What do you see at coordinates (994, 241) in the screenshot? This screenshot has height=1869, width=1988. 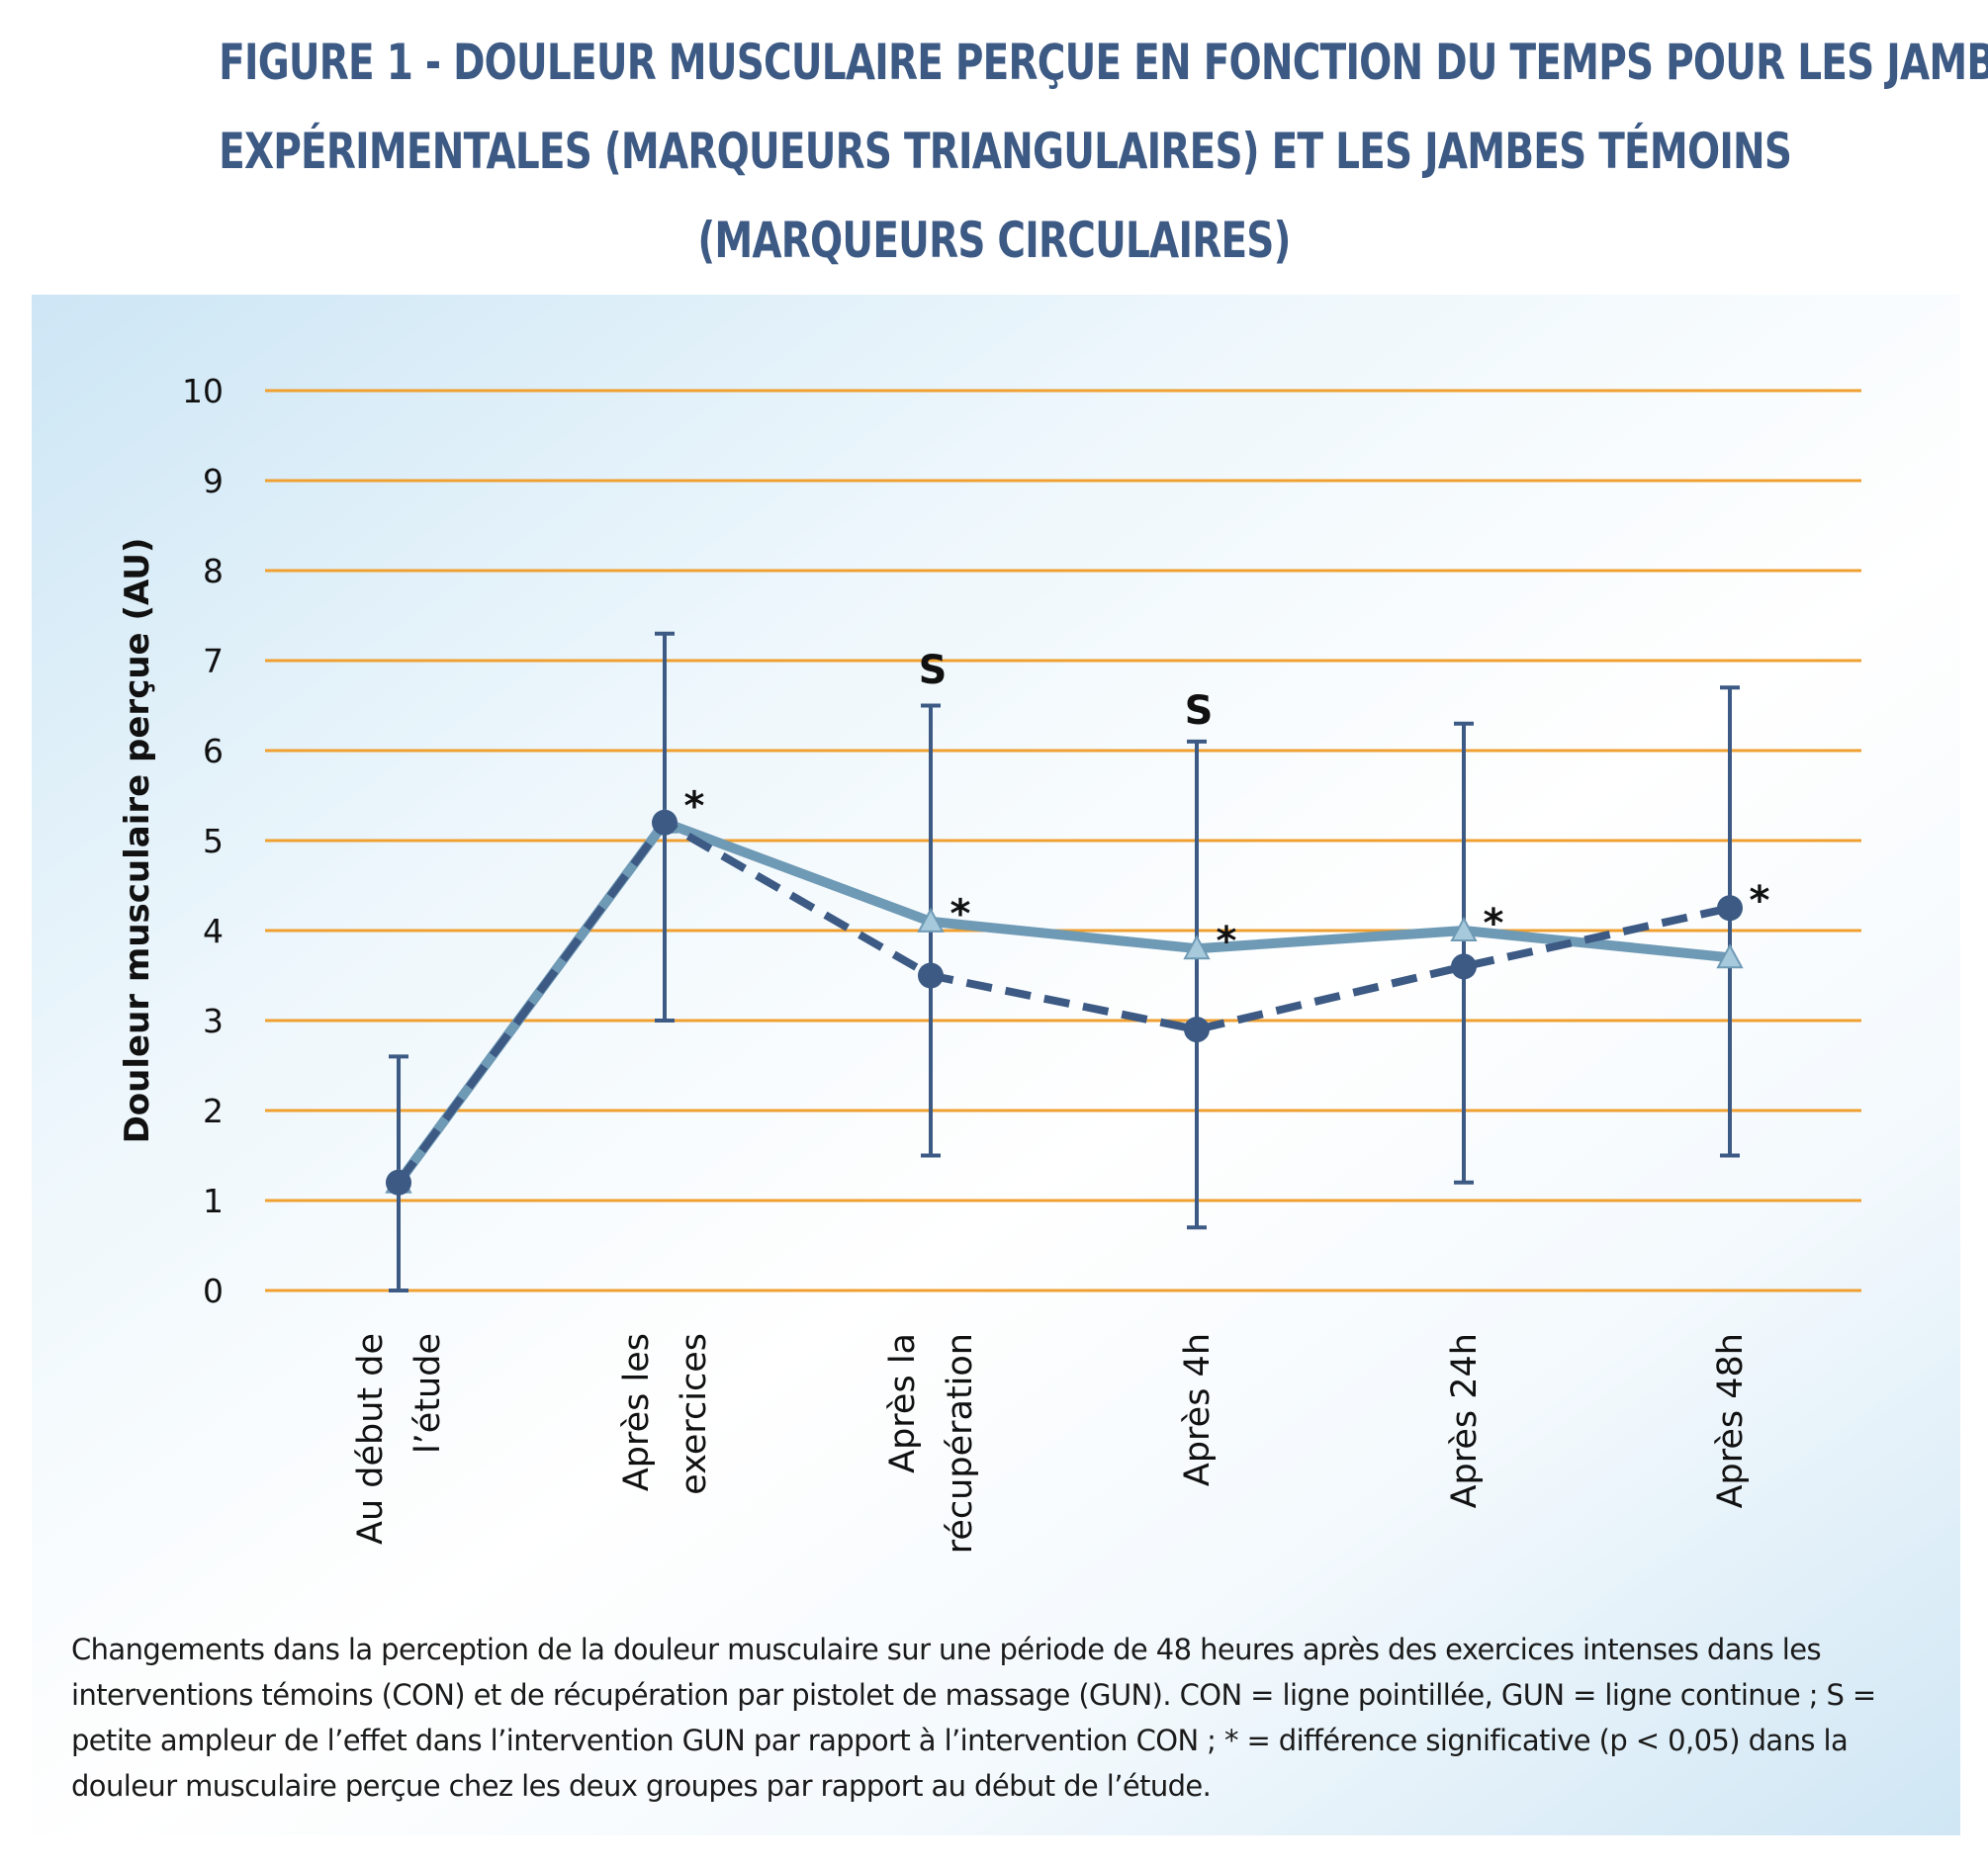 I see `title-line-3: (MARQUEURS CIRCULAIRES)` at bounding box center [994, 241].